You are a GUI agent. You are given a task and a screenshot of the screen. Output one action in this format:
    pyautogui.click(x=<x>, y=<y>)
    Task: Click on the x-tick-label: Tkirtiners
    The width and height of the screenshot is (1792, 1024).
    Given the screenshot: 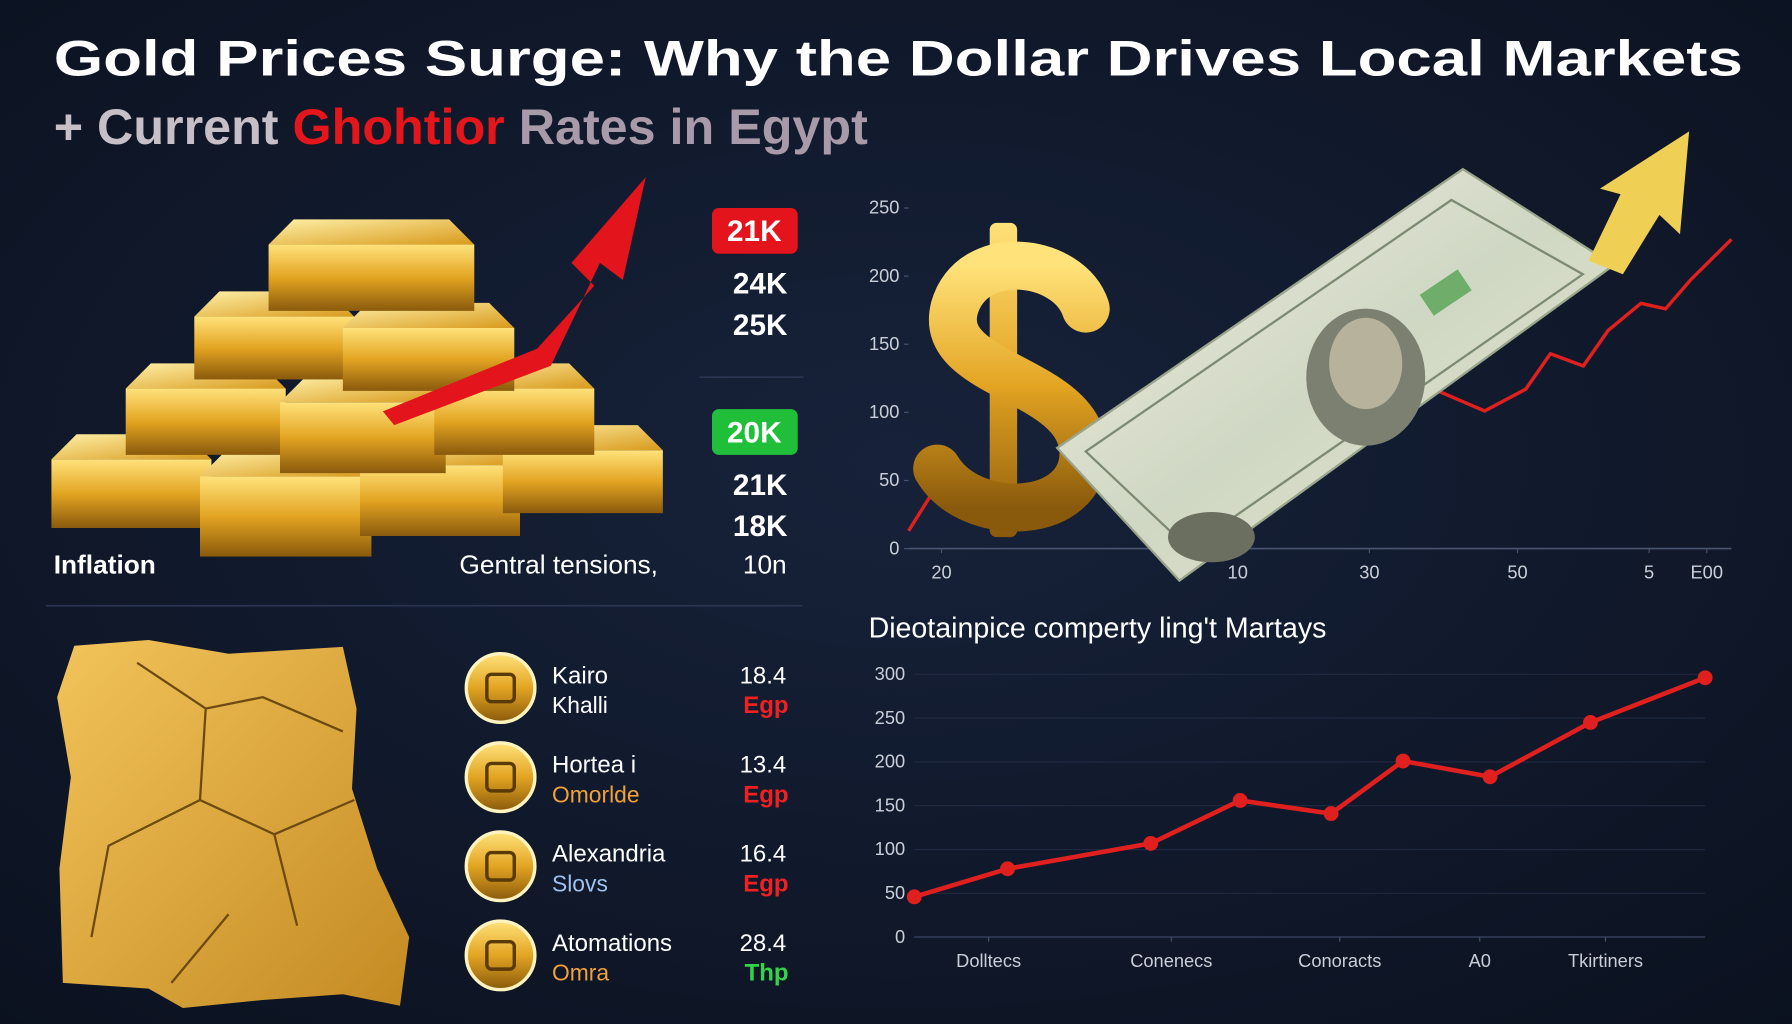 What is the action you would take?
    pyautogui.click(x=1605, y=960)
    